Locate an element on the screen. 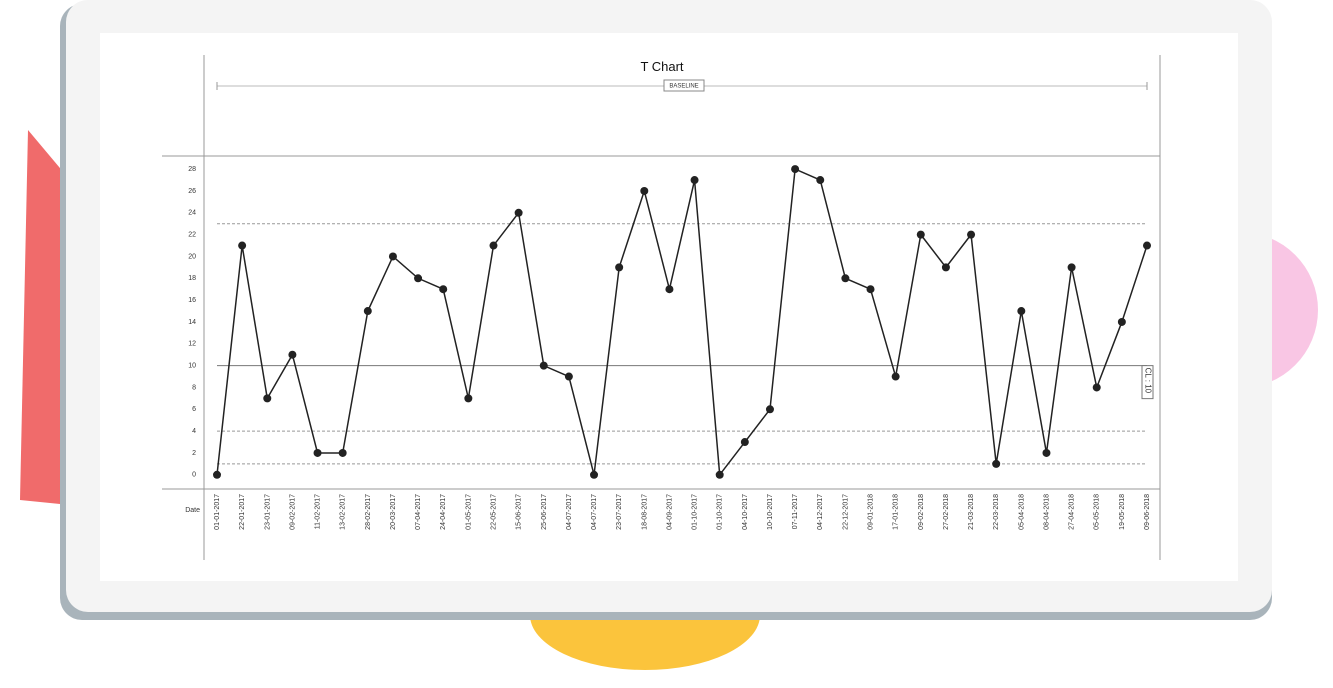  x-tick-label: 22-01-2017 is located at coordinates (242, 512).